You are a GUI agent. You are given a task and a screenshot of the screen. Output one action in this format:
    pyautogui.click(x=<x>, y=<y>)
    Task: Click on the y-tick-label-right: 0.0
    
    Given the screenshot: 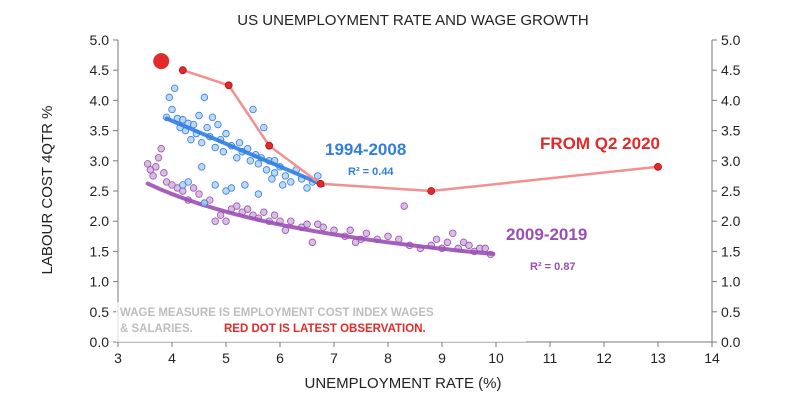 What is the action you would take?
    pyautogui.click(x=731, y=342)
    